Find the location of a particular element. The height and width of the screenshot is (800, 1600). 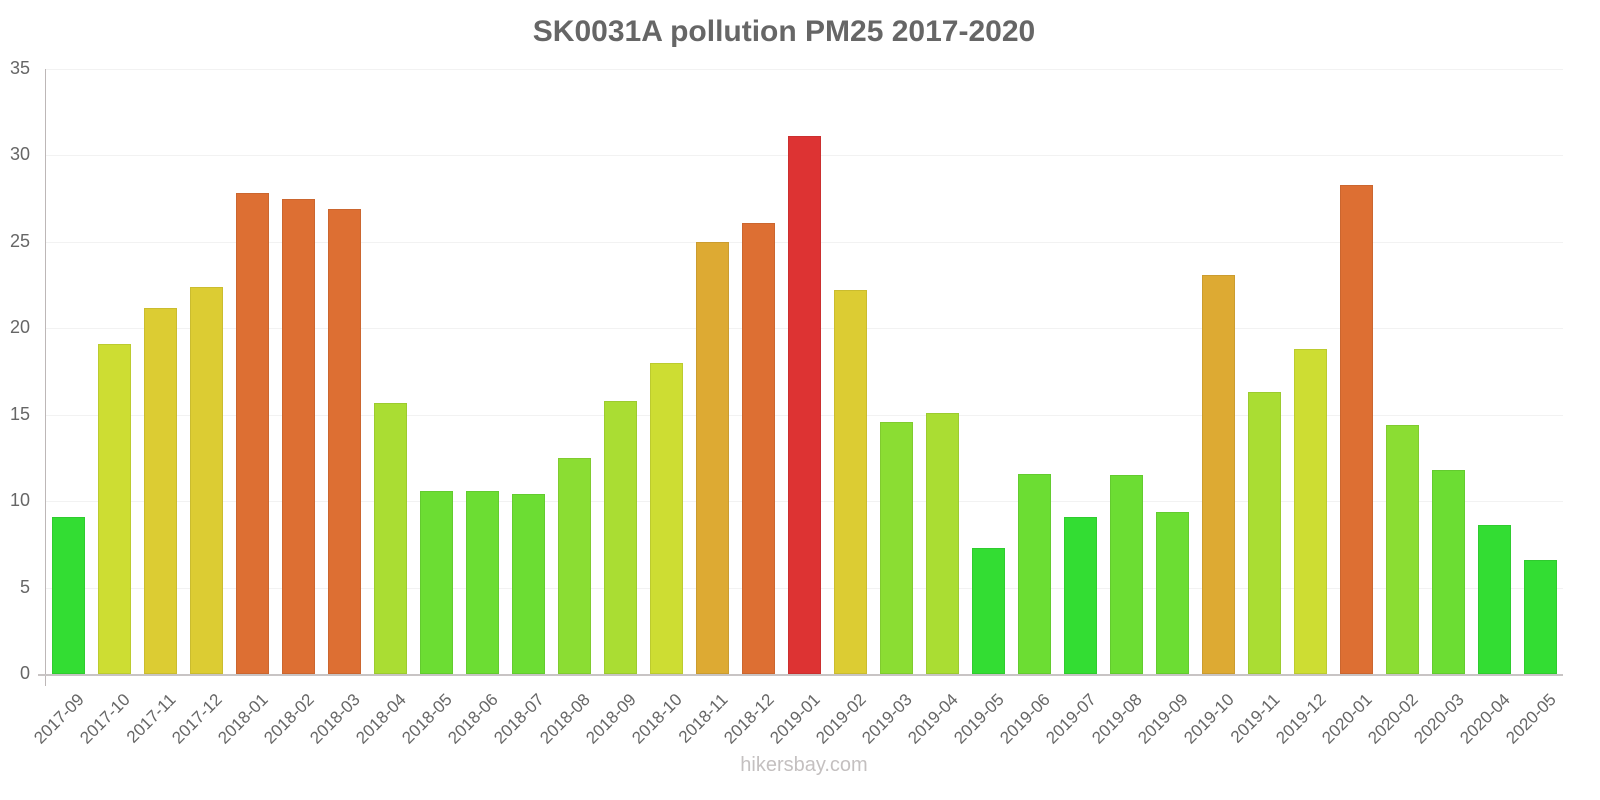

watermark: hikersbay.com is located at coordinates (804, 765).